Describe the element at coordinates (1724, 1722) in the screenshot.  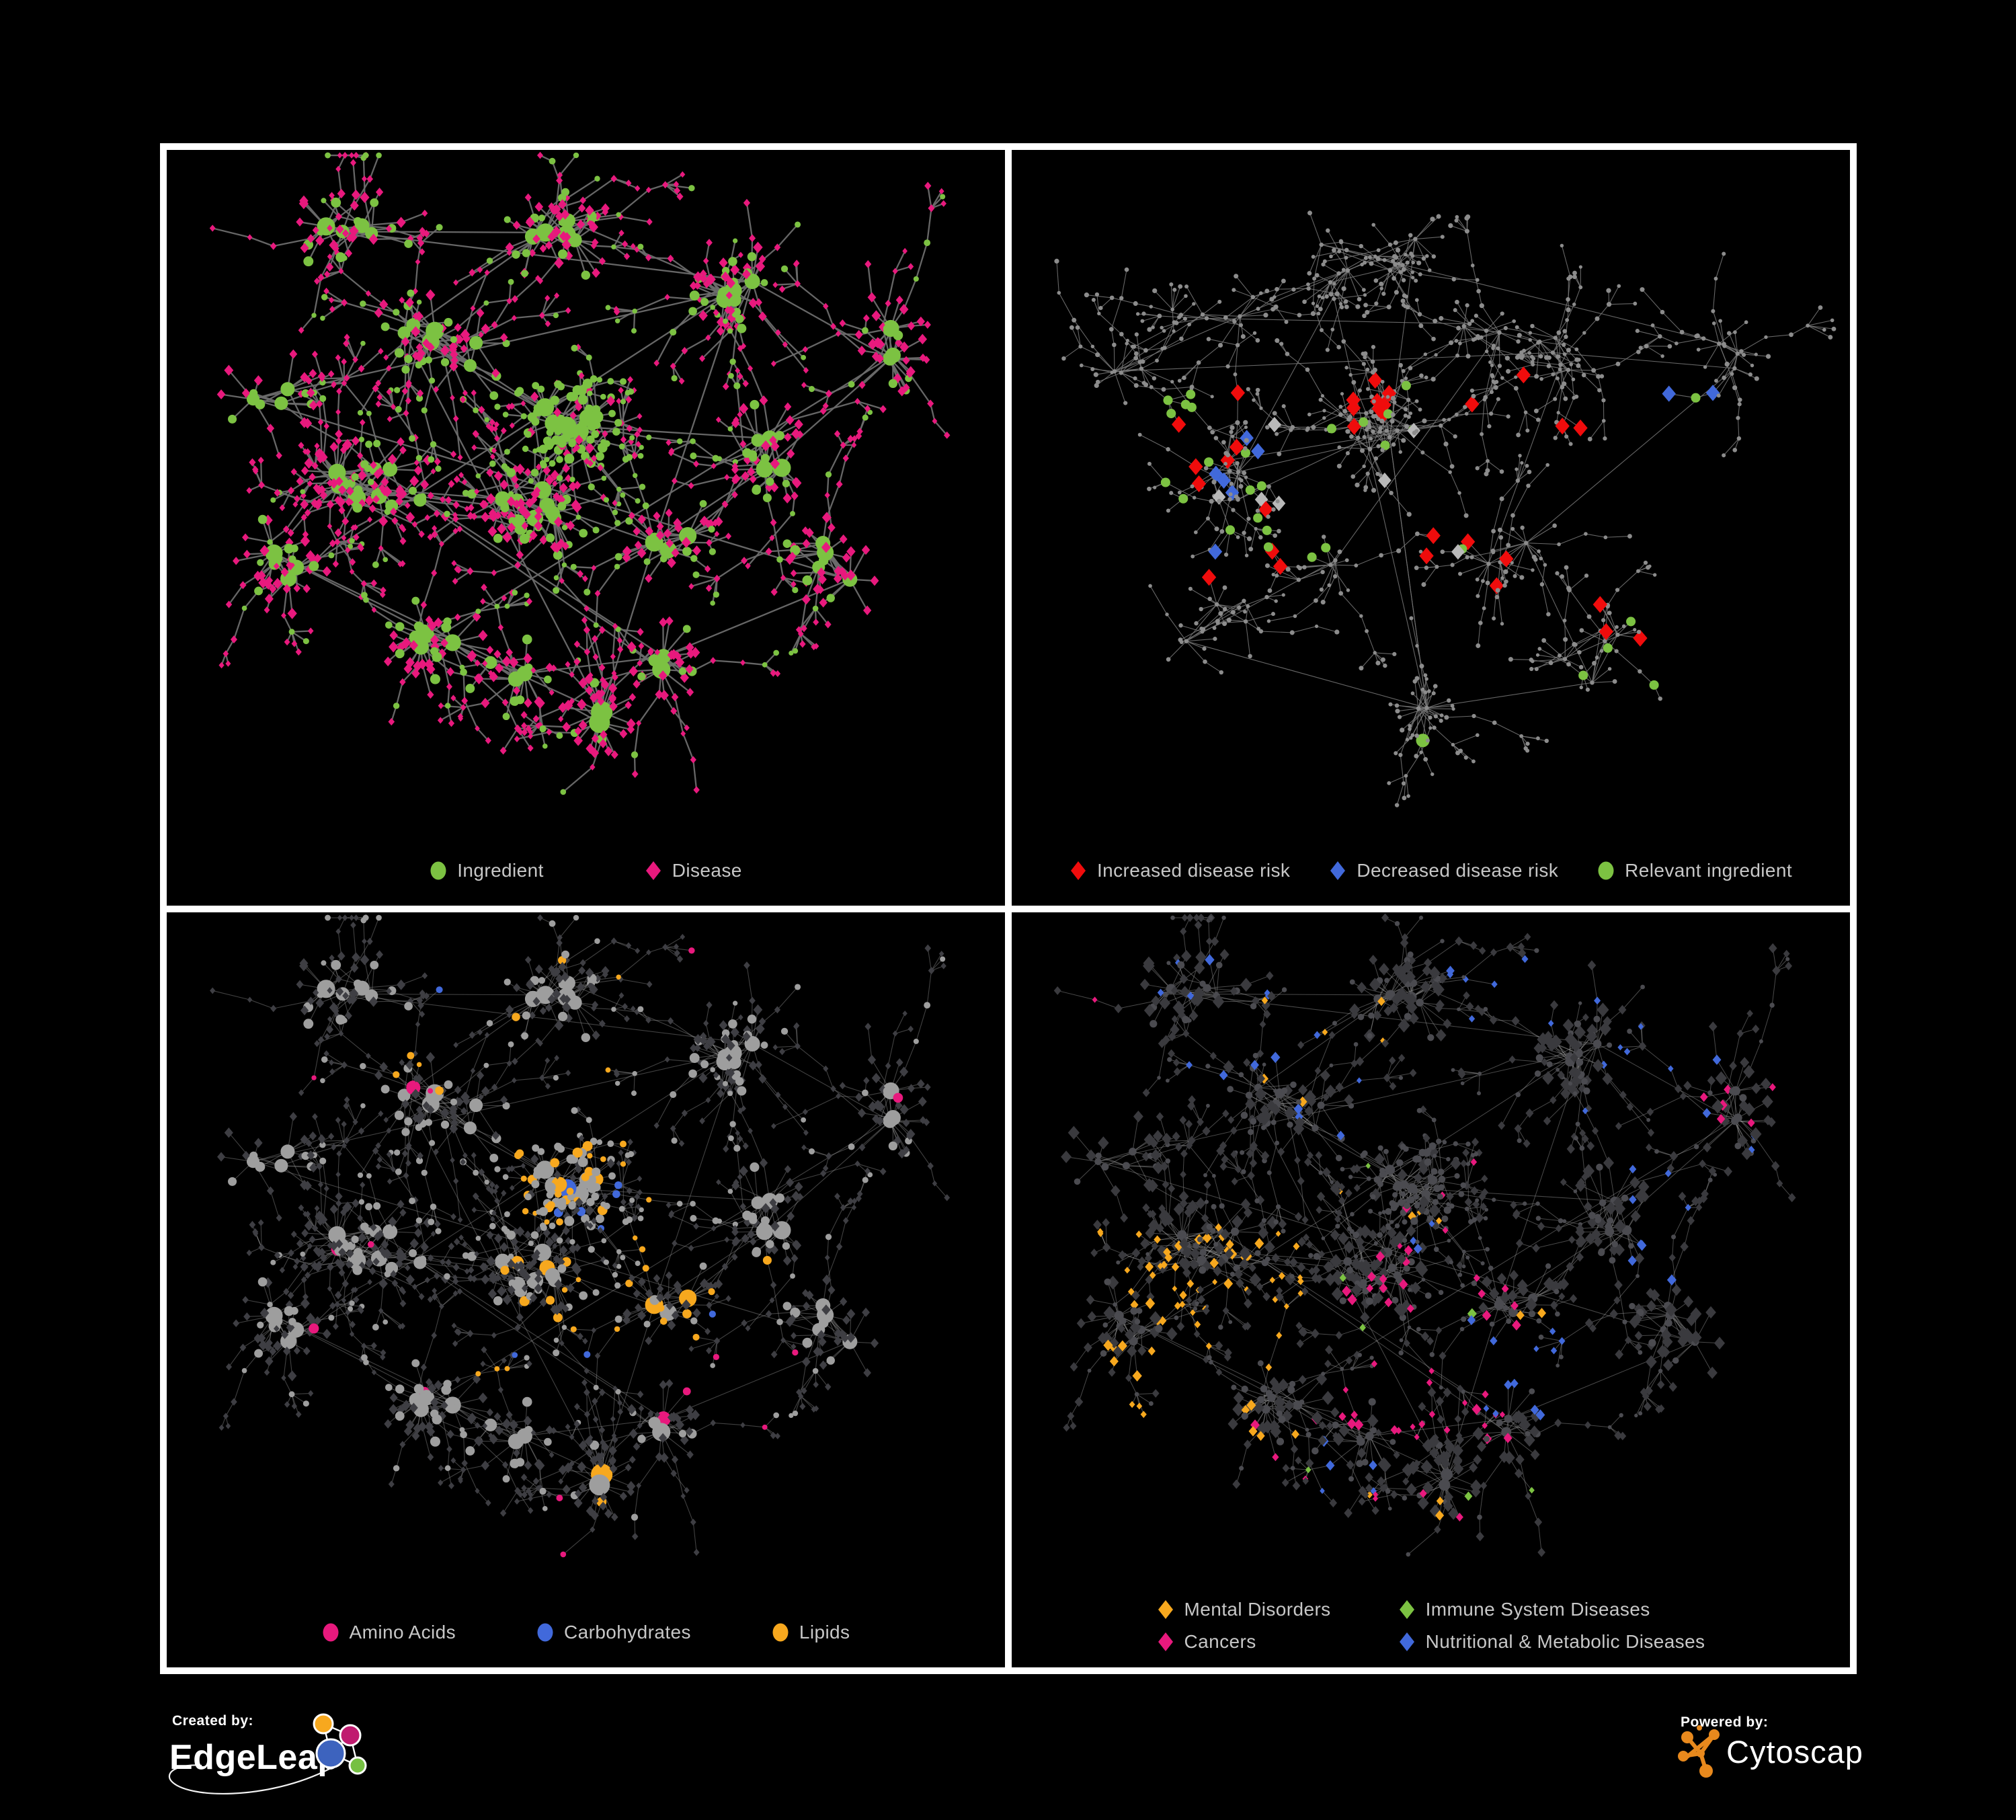
I see `powered-by-label: Powered by:` at that location.